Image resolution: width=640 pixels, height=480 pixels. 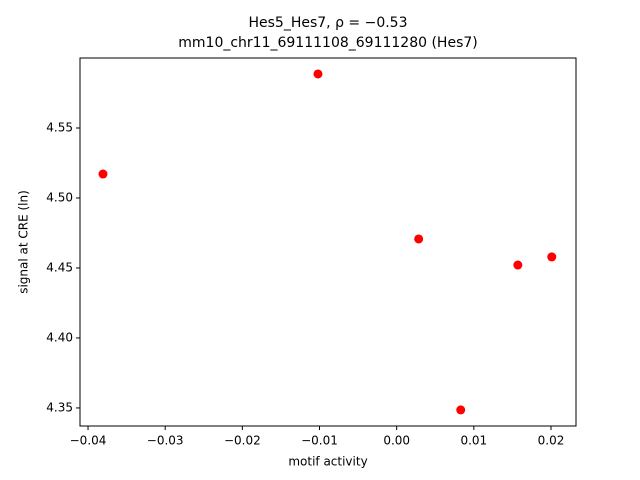 What do you see at coordinates (59, 197) in the screenshot?
I see `y-tick-label: 4.50` at bounding box center [59, 197].